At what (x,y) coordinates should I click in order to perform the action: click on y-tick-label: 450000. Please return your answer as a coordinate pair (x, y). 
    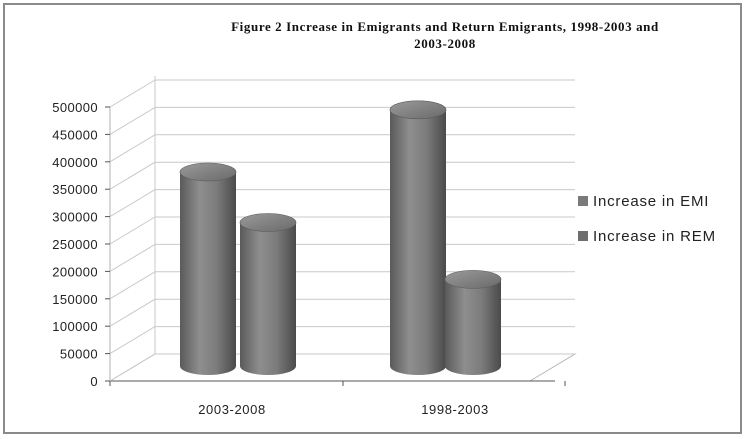
    Looking at the image, I should click on (75, 134).